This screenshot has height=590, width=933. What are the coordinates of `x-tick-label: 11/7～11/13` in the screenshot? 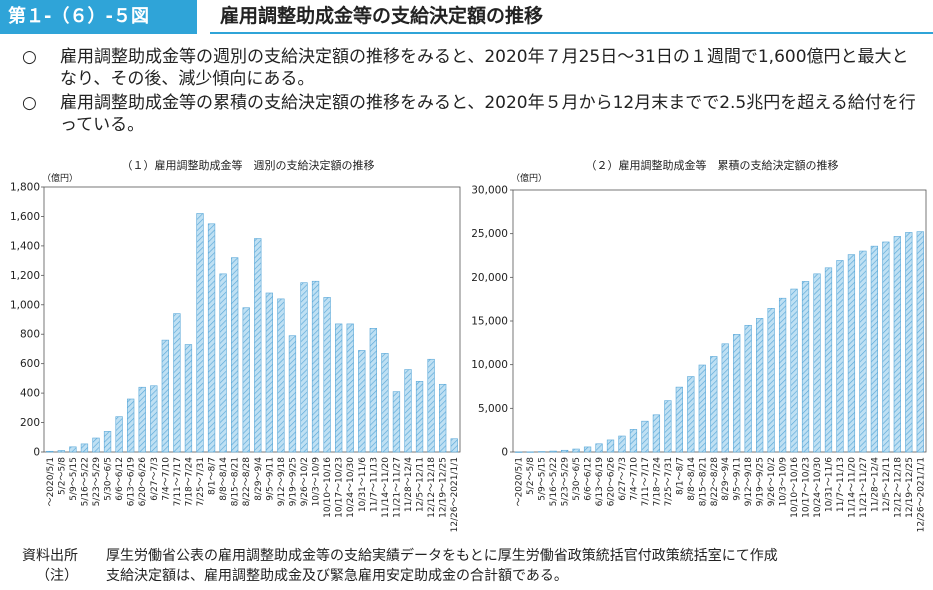 It's located at (374, 484).